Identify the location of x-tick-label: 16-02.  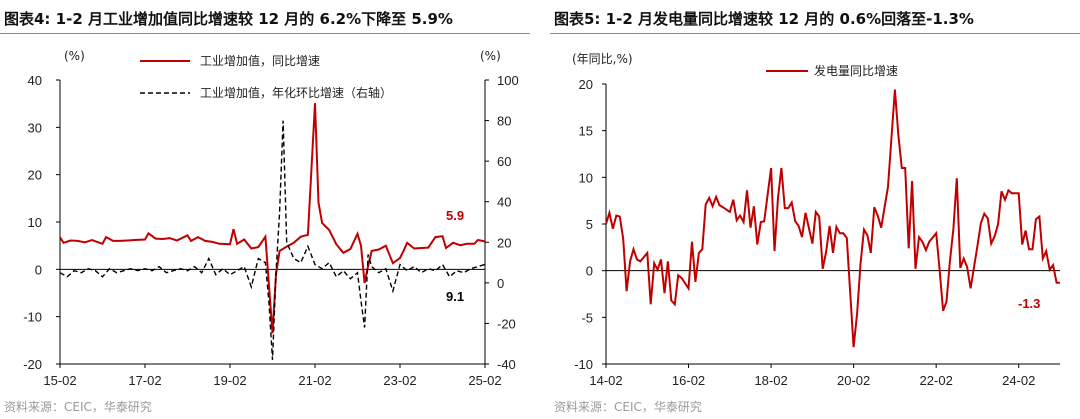
(688, 380).